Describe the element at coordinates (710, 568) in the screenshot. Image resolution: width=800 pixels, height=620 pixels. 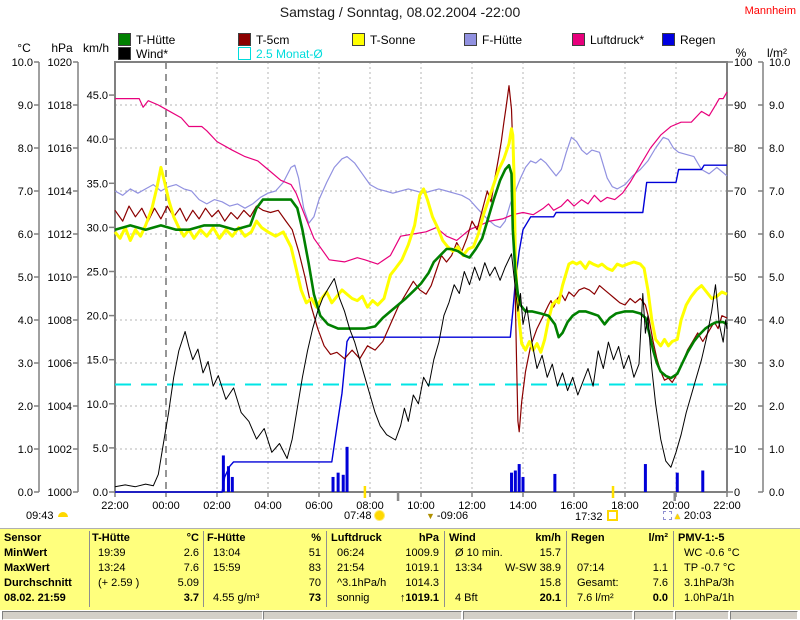
I see `table-cell-text: TP -0.7 °C` at that location.